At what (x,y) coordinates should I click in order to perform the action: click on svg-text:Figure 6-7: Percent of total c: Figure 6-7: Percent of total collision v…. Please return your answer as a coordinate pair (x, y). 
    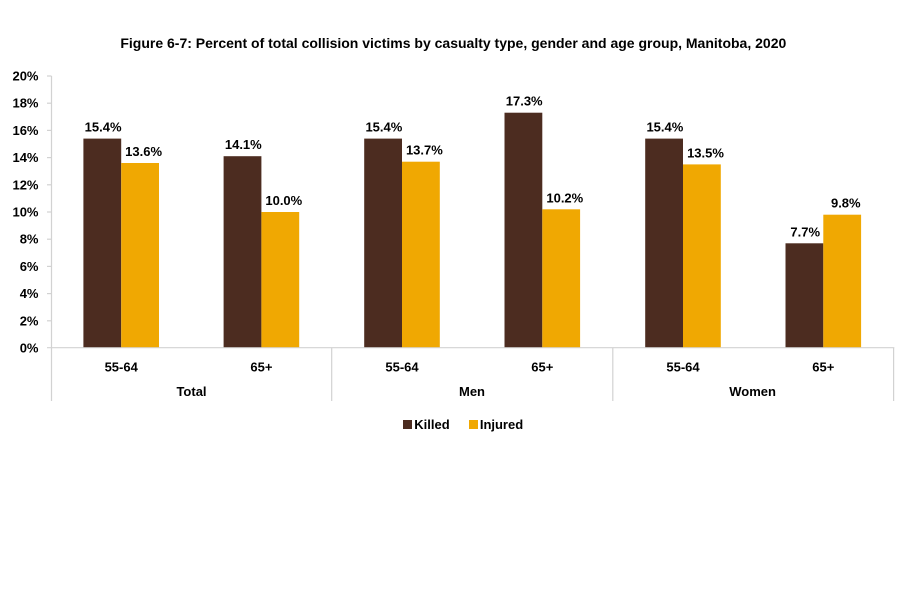
    Looking at the image, I should click on (453, 43).